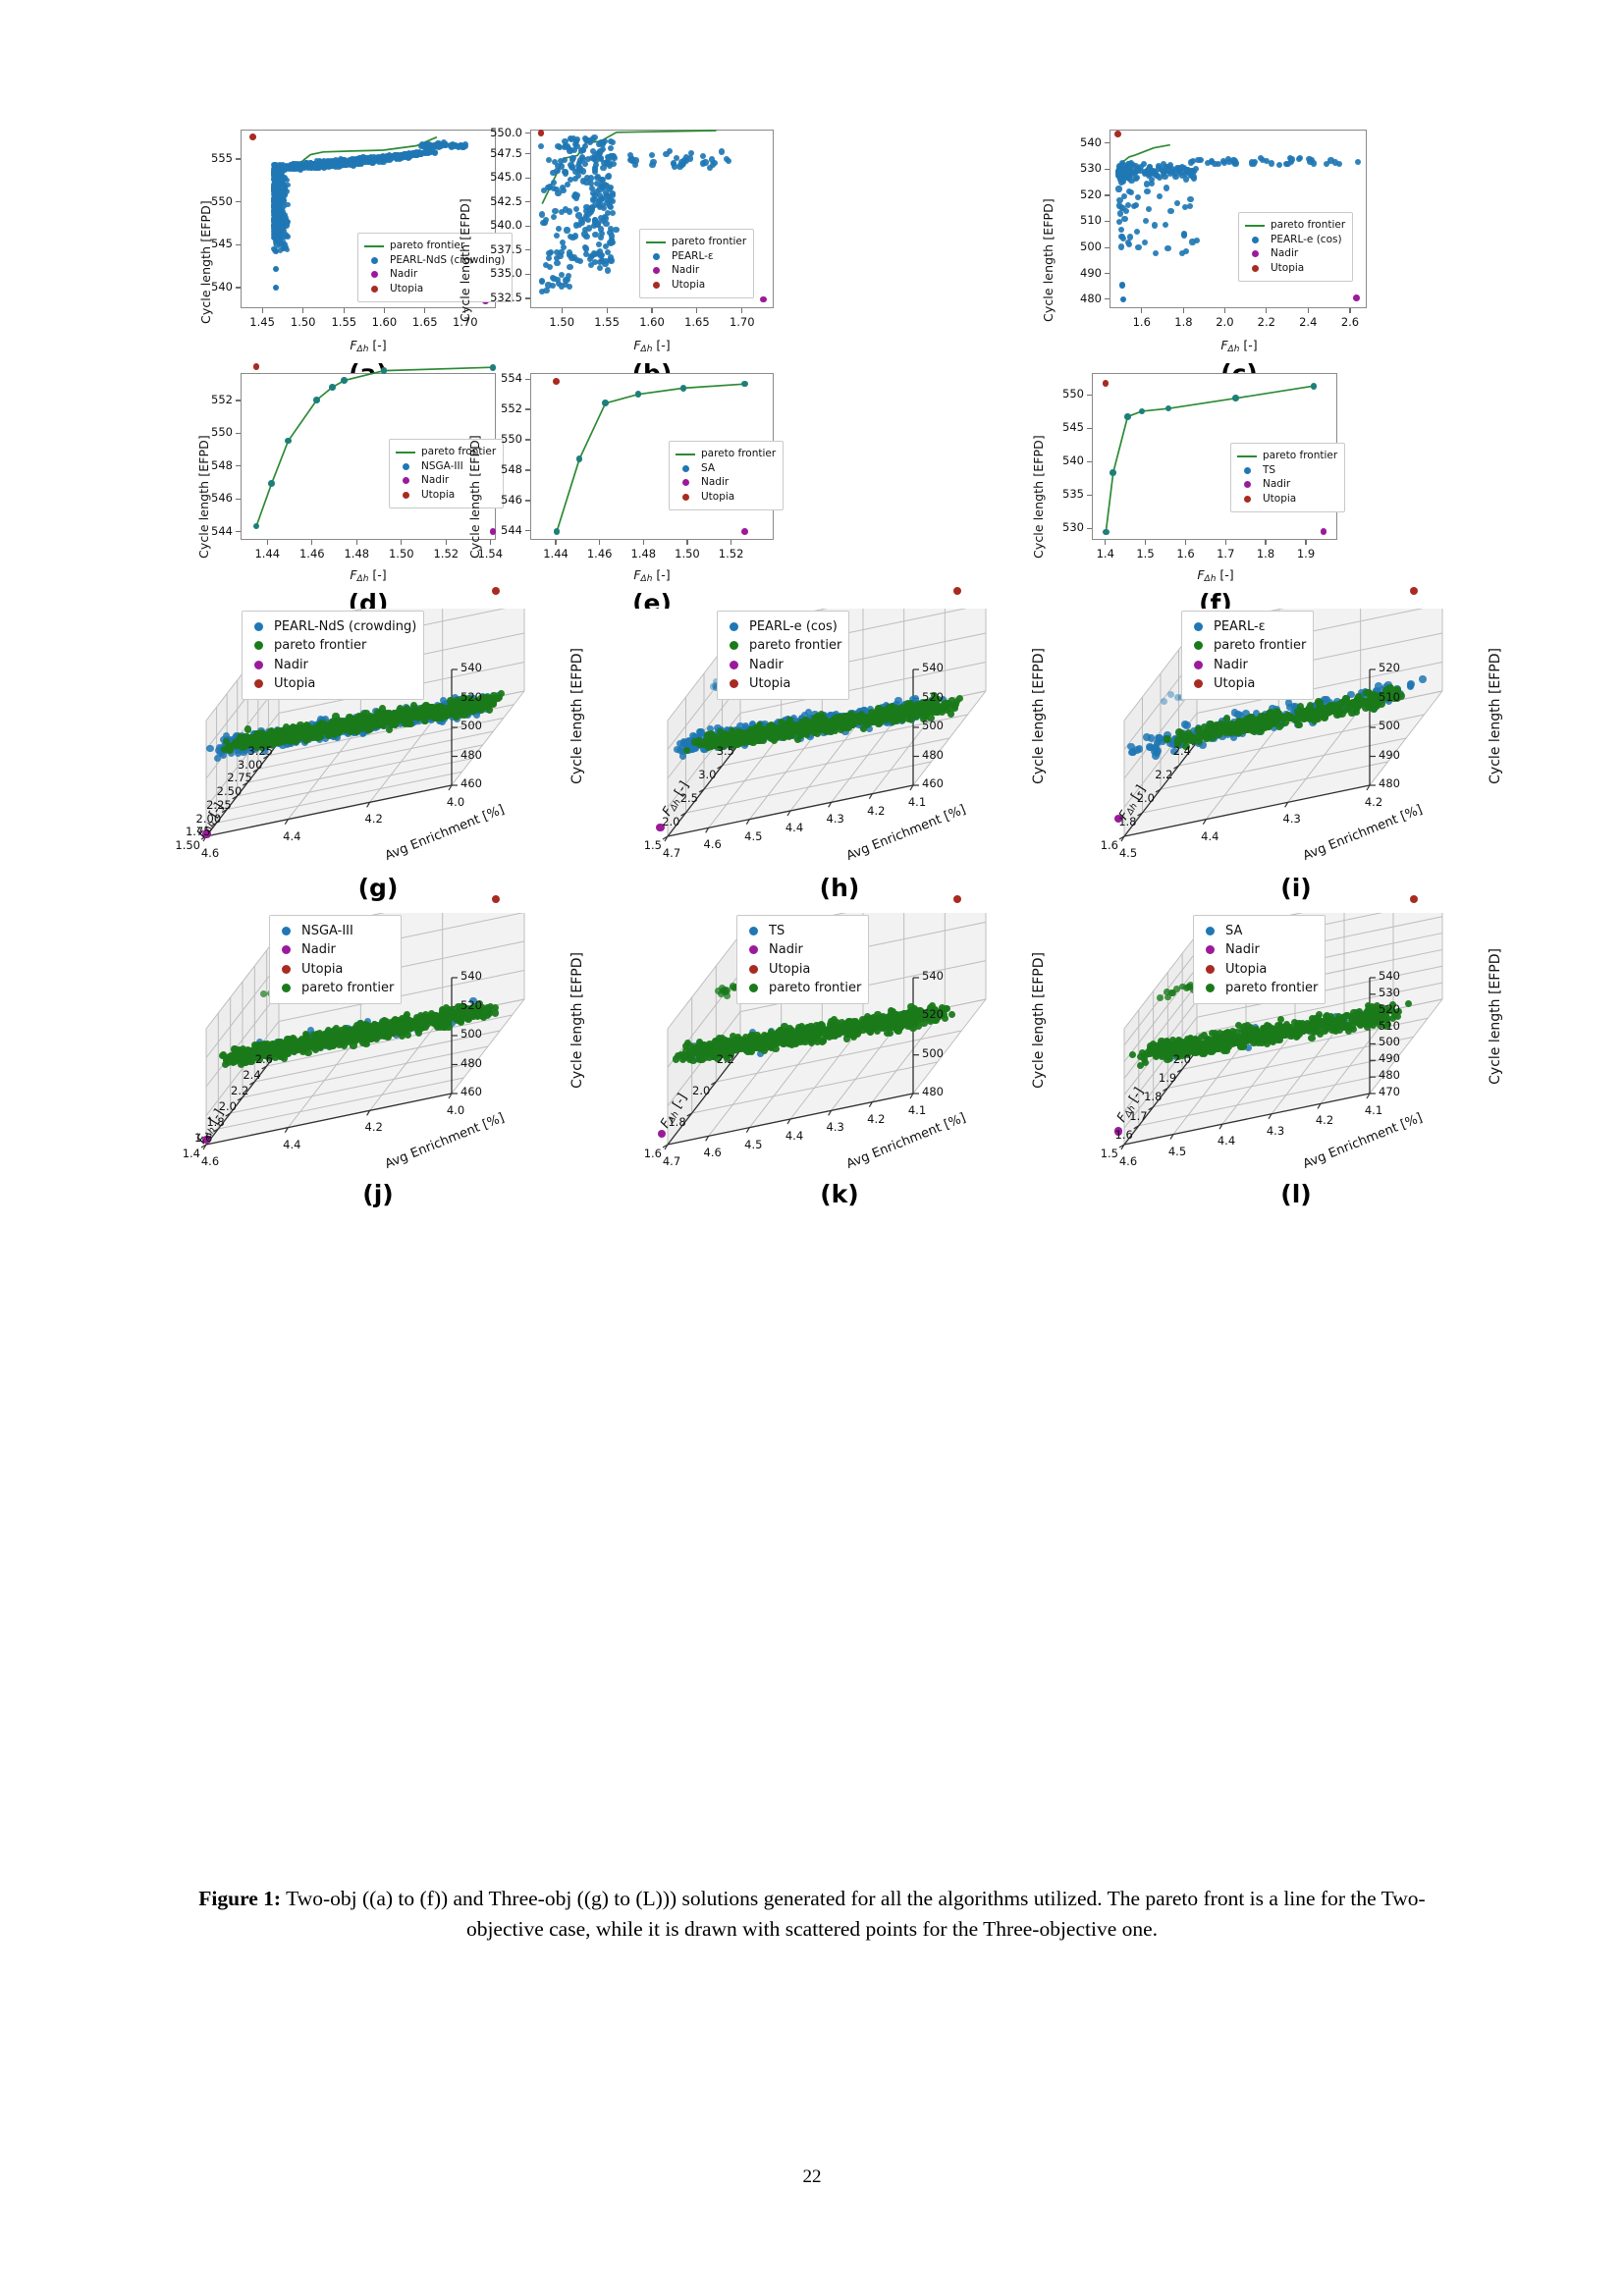  Describe the element at coordinates (1269, 469) in the screenshot. I see `legend-label: TS` at that location.